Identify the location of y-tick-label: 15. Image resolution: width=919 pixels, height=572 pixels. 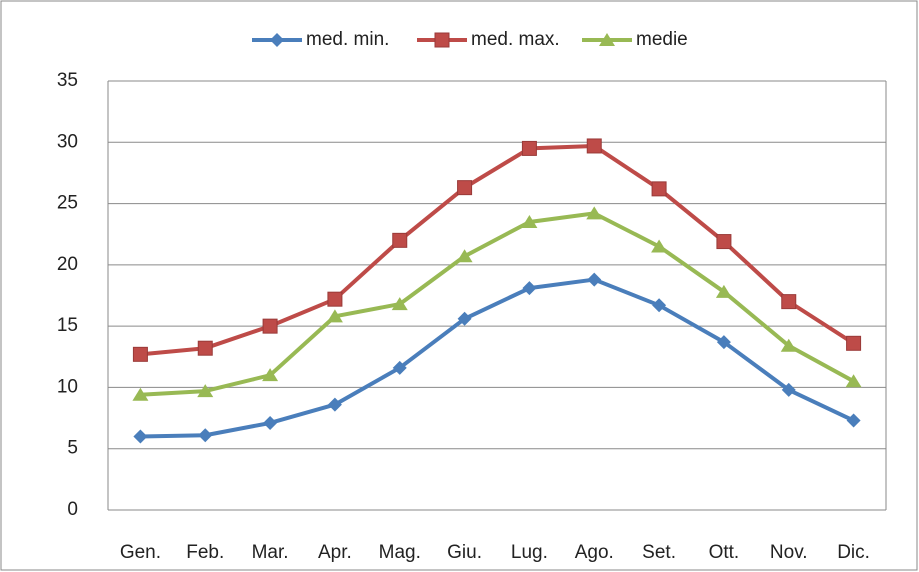
(67, 325).